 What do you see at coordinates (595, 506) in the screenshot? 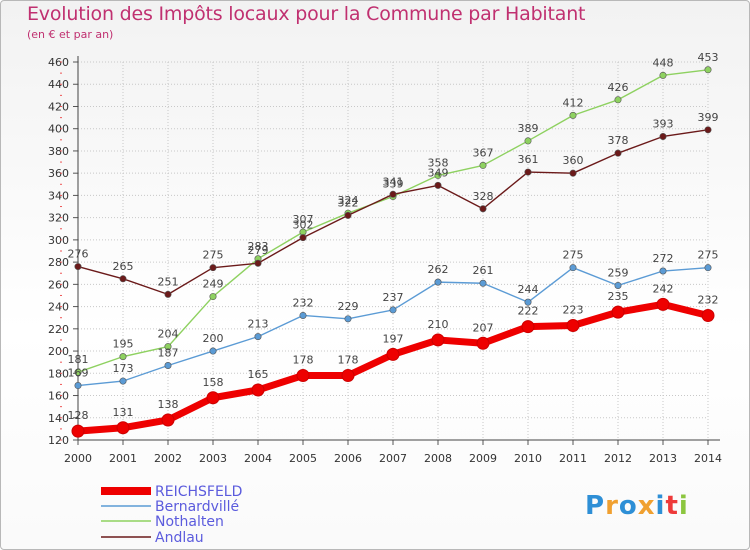
I see `logo-letter: P` at bounding box center [595, 506].